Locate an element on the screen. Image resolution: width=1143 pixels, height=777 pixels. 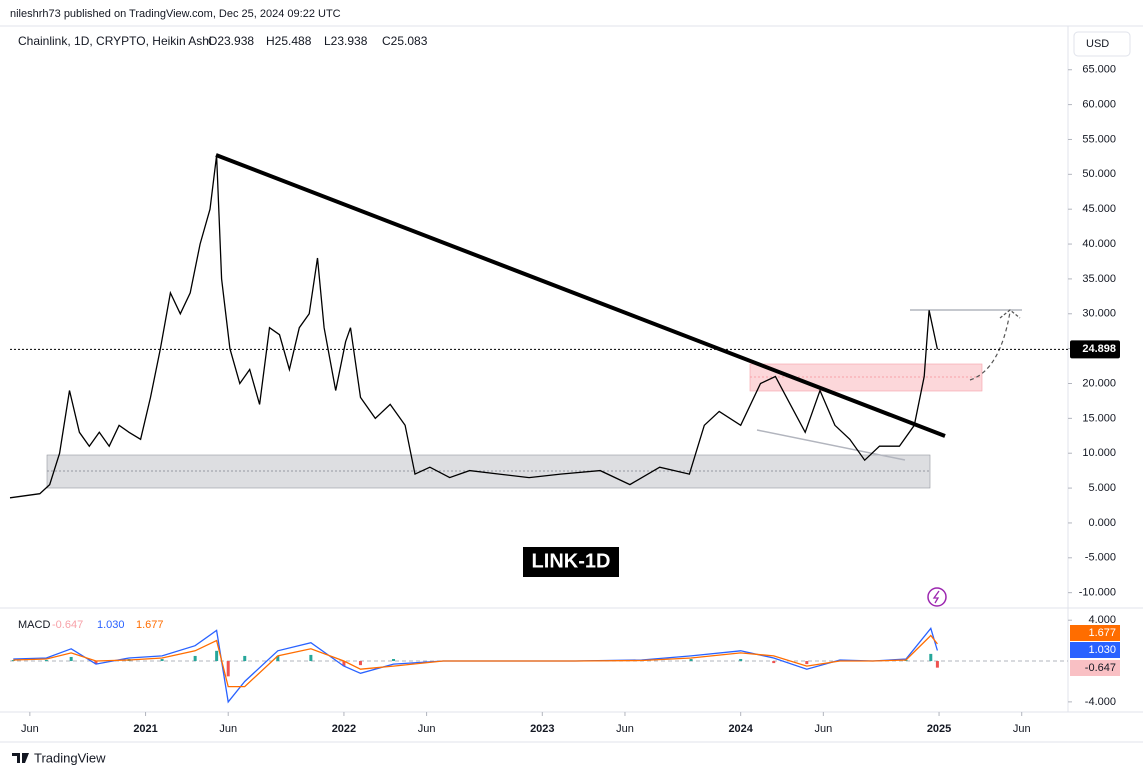
y-tick-label: -5.000 is located at coordinates (1100, 558).